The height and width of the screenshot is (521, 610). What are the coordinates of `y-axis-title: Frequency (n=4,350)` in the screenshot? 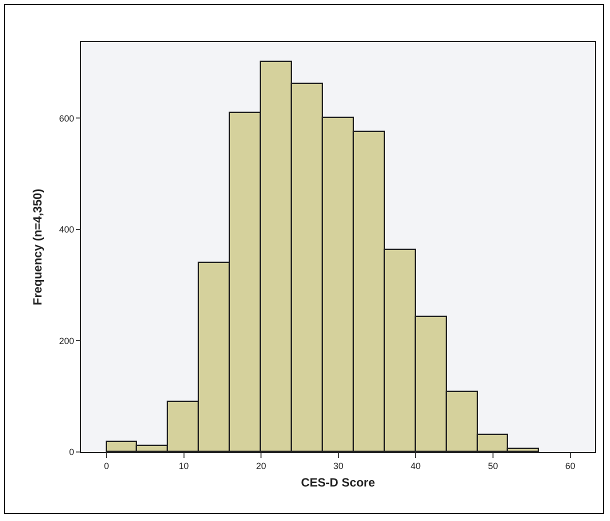 It's located at (37, 247).